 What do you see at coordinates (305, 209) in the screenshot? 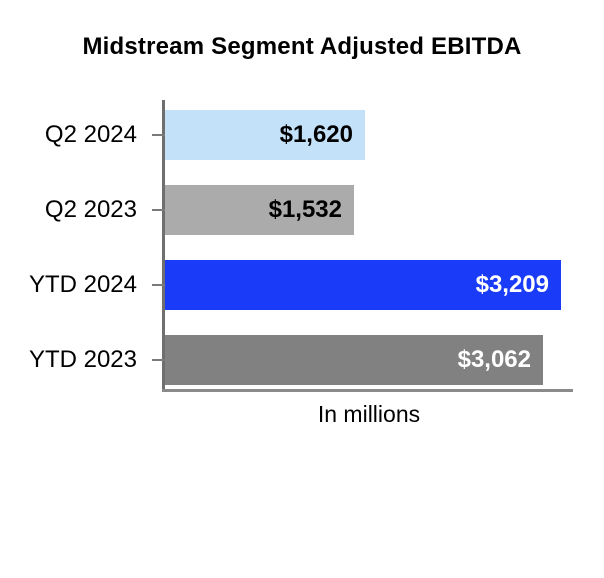
I see `bar-value-label: $1,532` at bounding box center [305, 209].